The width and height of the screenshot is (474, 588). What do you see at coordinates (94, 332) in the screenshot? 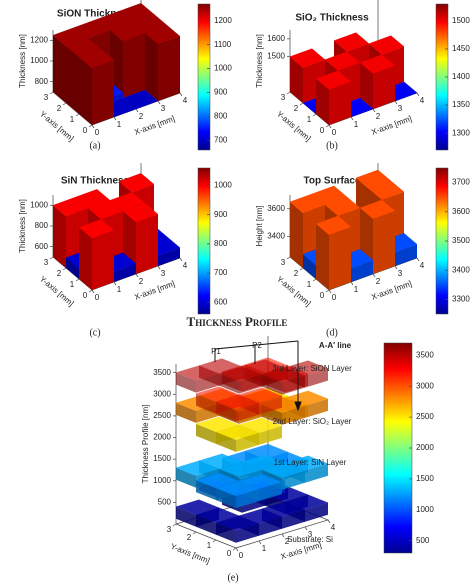
I see `caption: (c)` at bounding box center [94, 332].